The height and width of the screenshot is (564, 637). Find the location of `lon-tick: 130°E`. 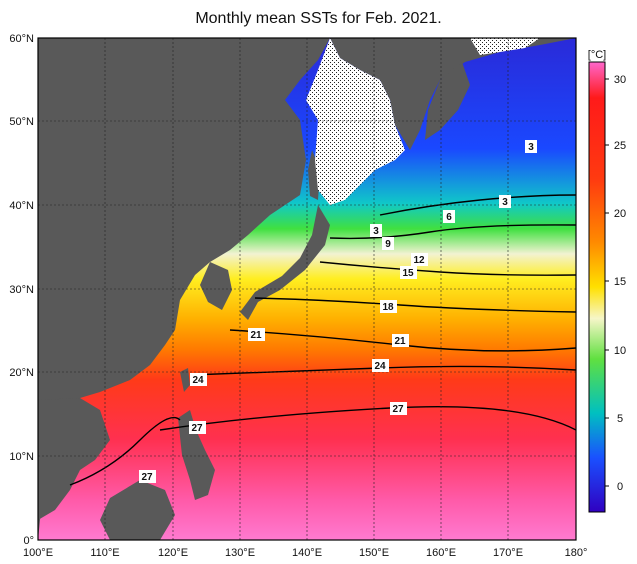

lon-tick: 130°E is located at coordinates (240, 553).